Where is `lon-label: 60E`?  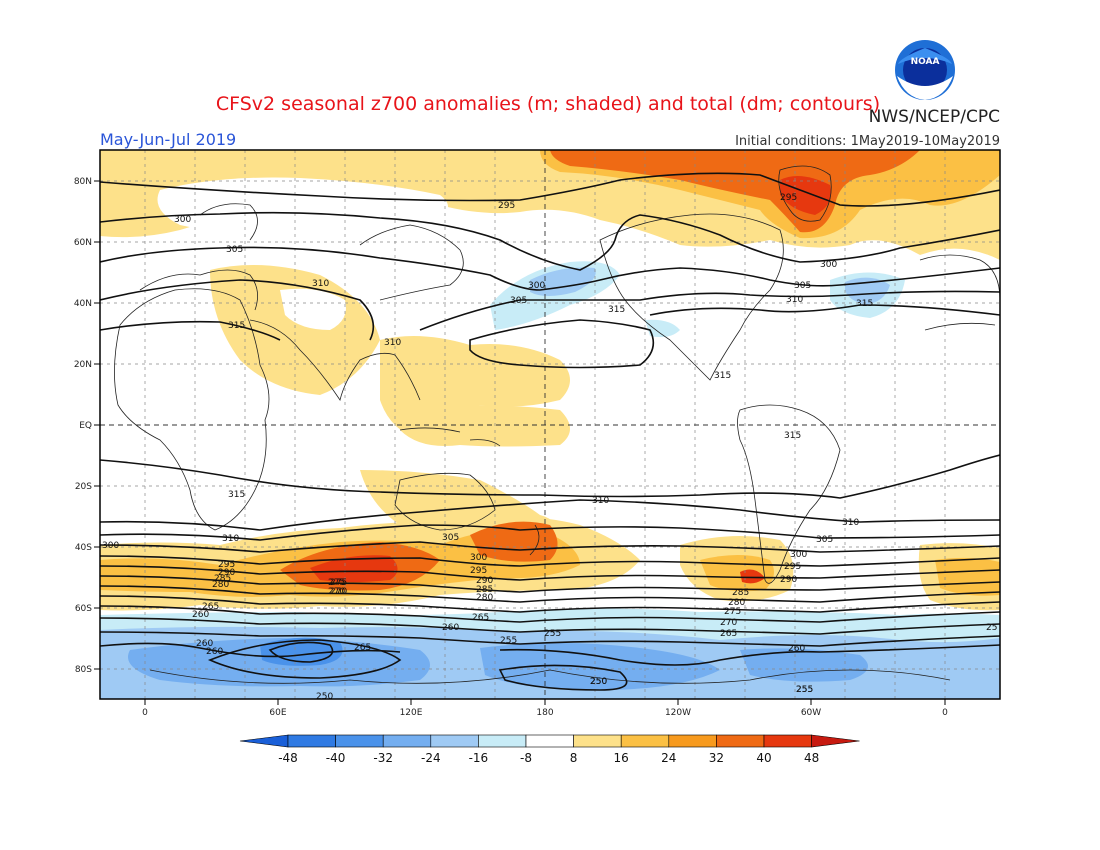 lon-label: 60E is located at coordinates (277, 713).